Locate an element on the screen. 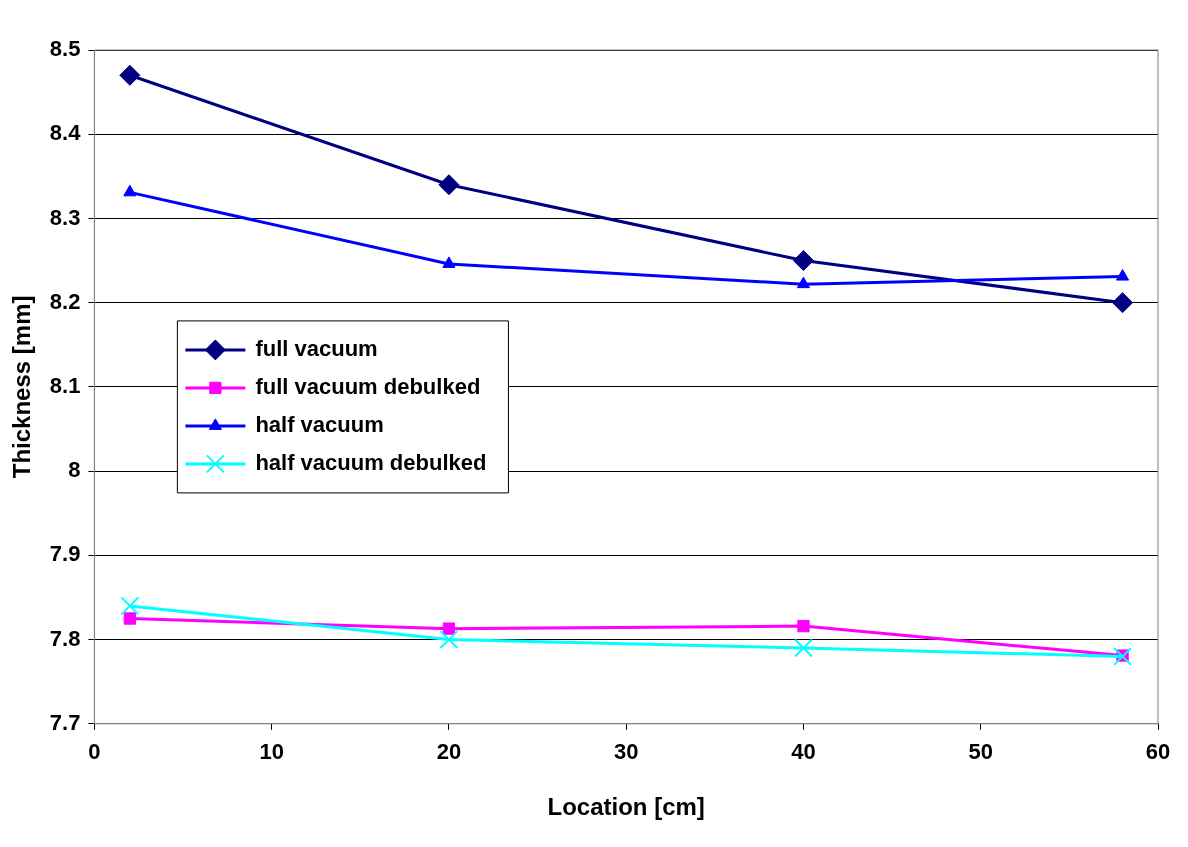 Image resolution: width=1188 pixels, height=847 pixels. legend-label: half vacuum debulked is located at coordinates (371, 462).